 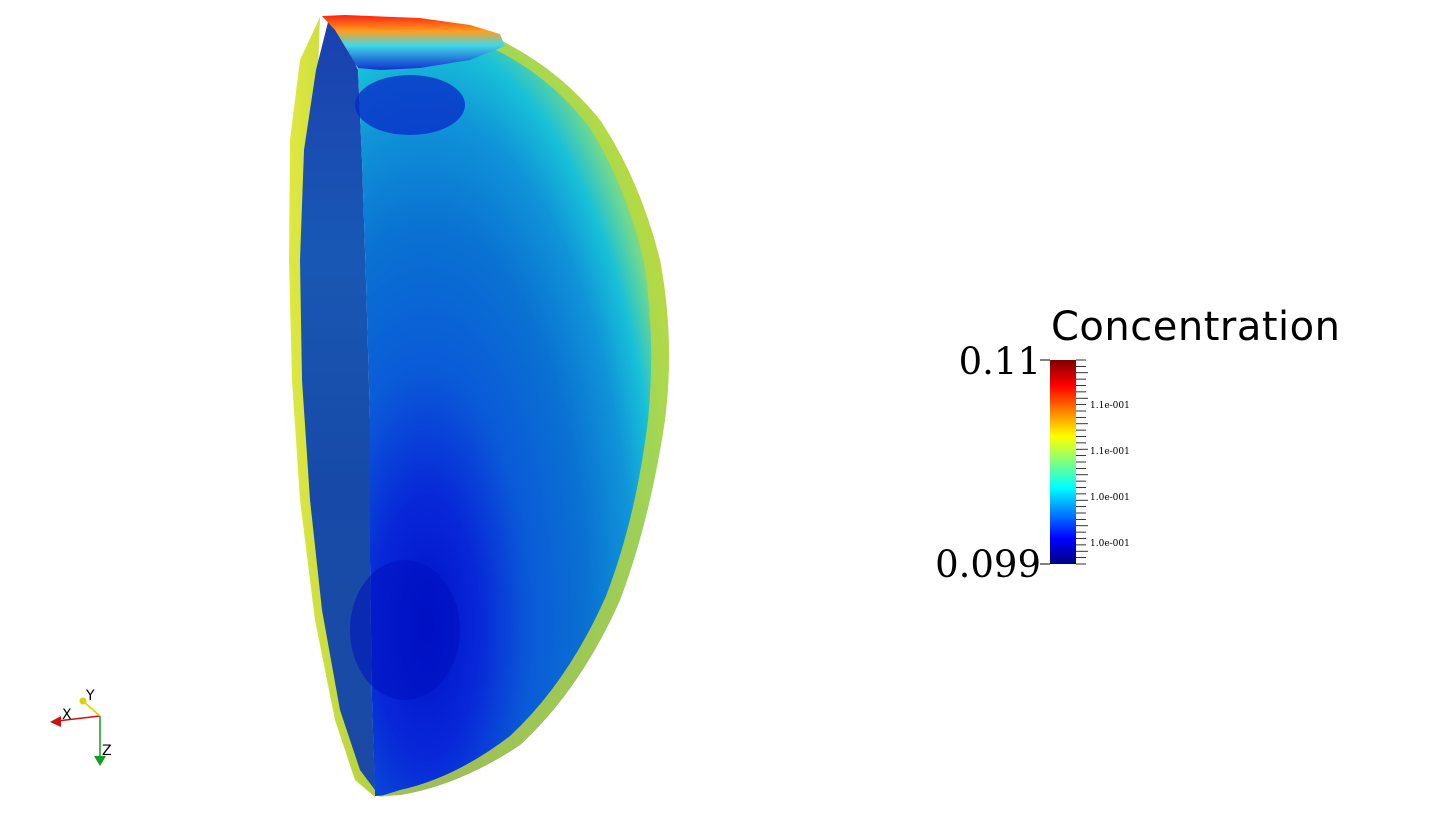 What do you see at coordinates (55, 721) in the screenshot?
I see `x-axis-arrow` at bounding box center [55, 721].